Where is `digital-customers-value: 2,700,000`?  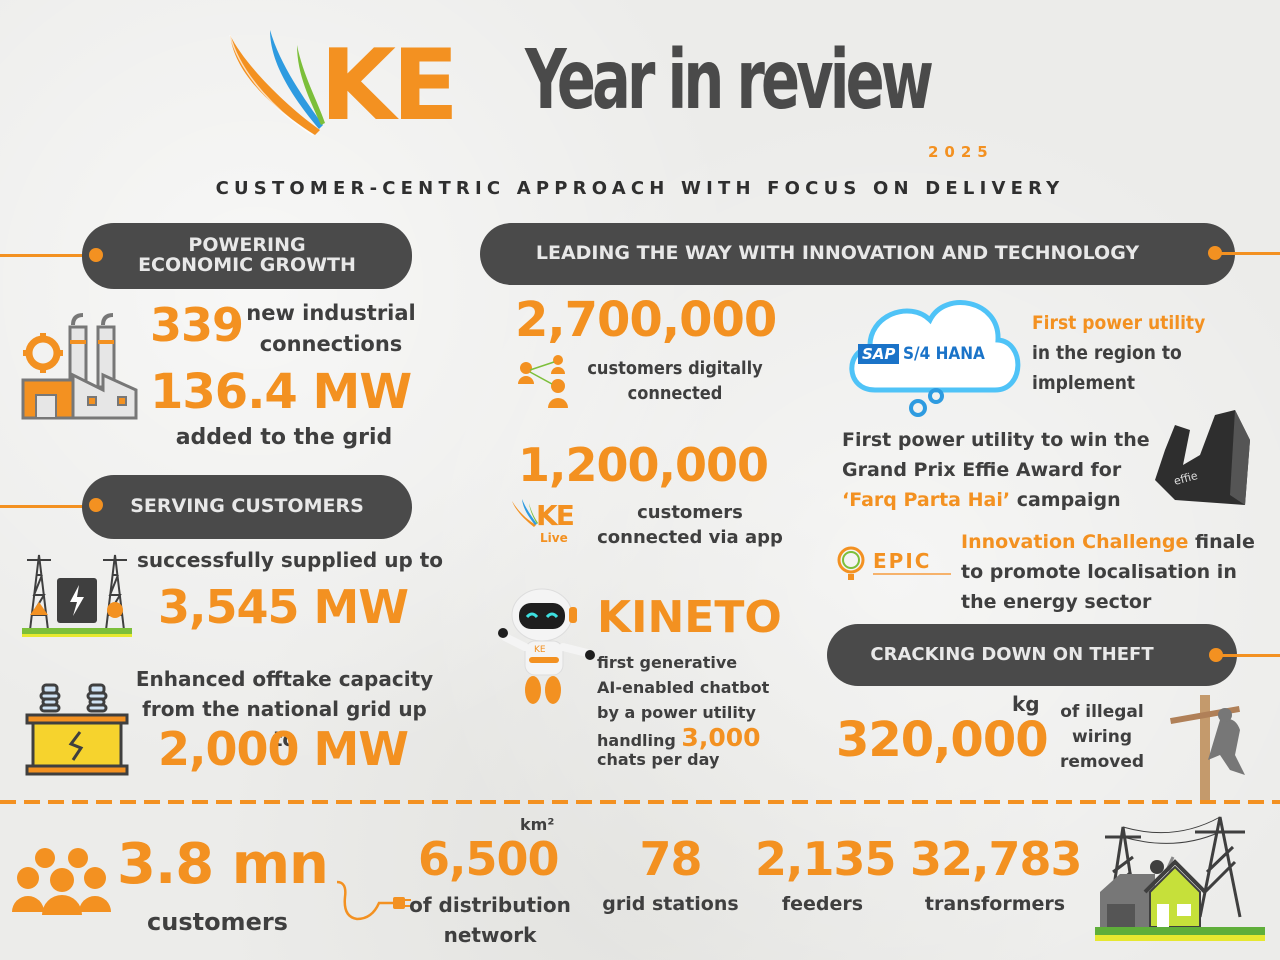 digital-customers-value: 2,700,000 is located at coordinates (646, 320).